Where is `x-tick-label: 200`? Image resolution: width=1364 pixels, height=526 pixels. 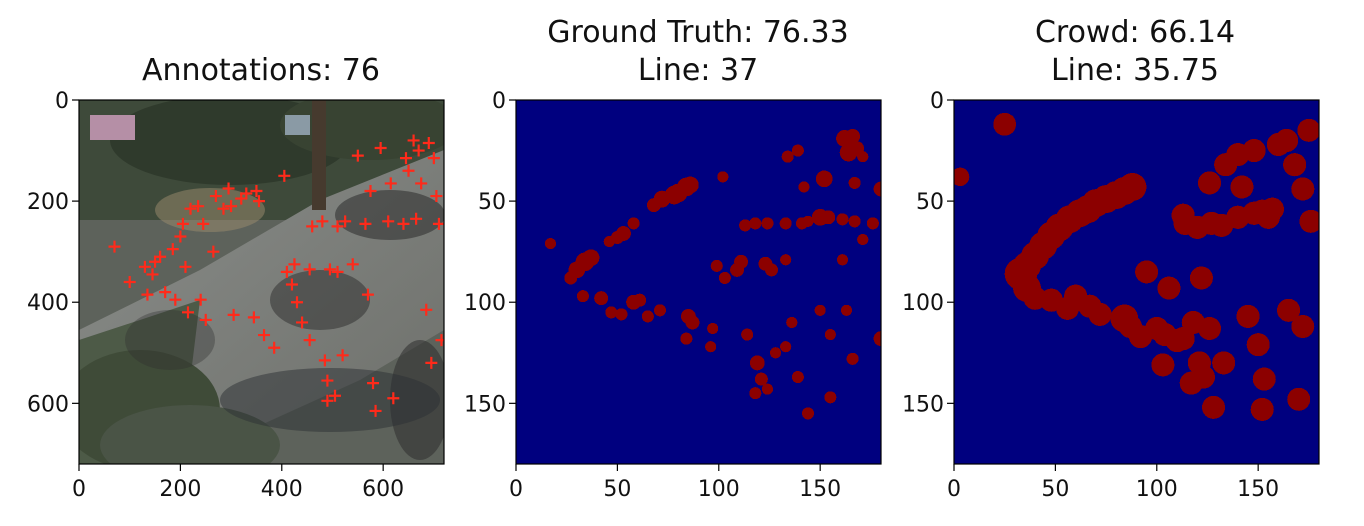
x-tick-label: 200 is located at coordinates (180, 489).